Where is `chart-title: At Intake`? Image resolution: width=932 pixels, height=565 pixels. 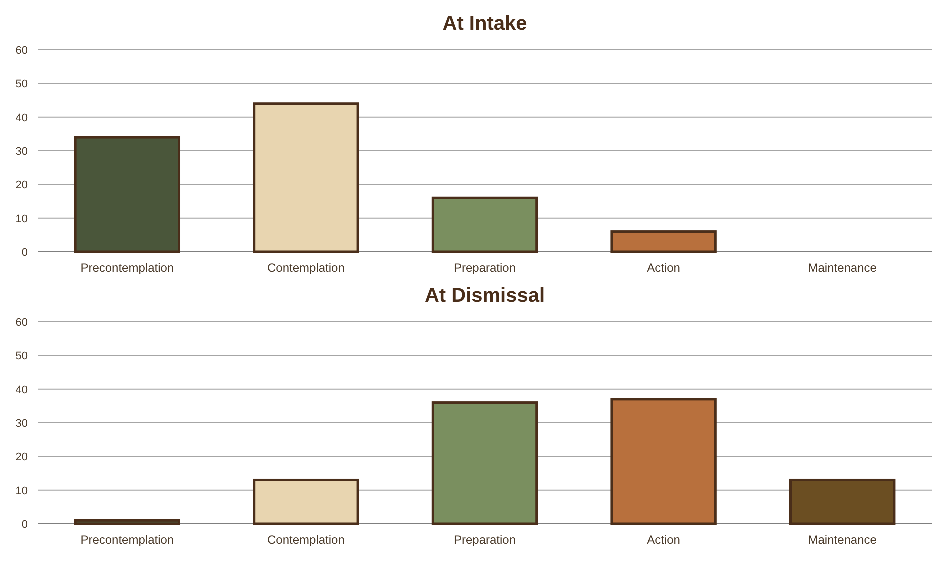 chart-title: At Intake is located at coordinates (485, 24).